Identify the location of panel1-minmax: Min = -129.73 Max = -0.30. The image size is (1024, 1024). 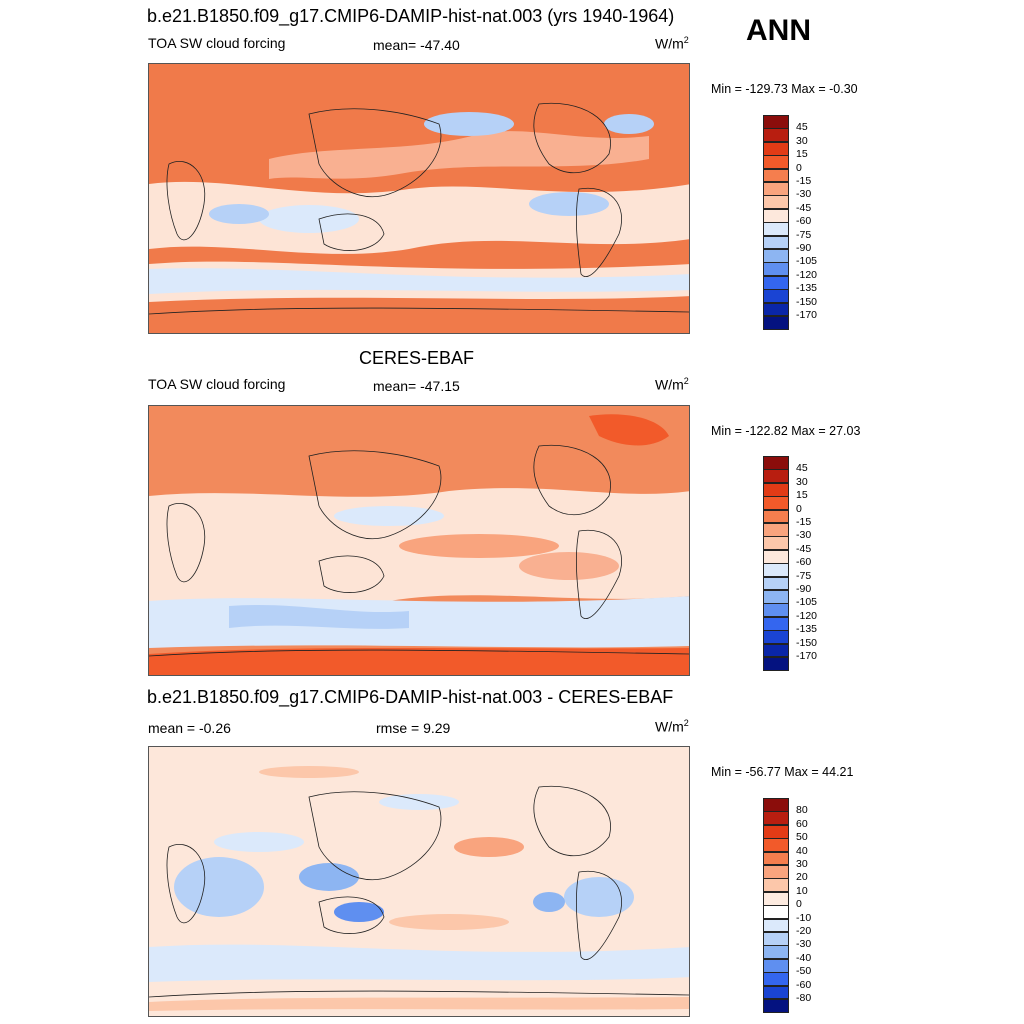
(784, 89).